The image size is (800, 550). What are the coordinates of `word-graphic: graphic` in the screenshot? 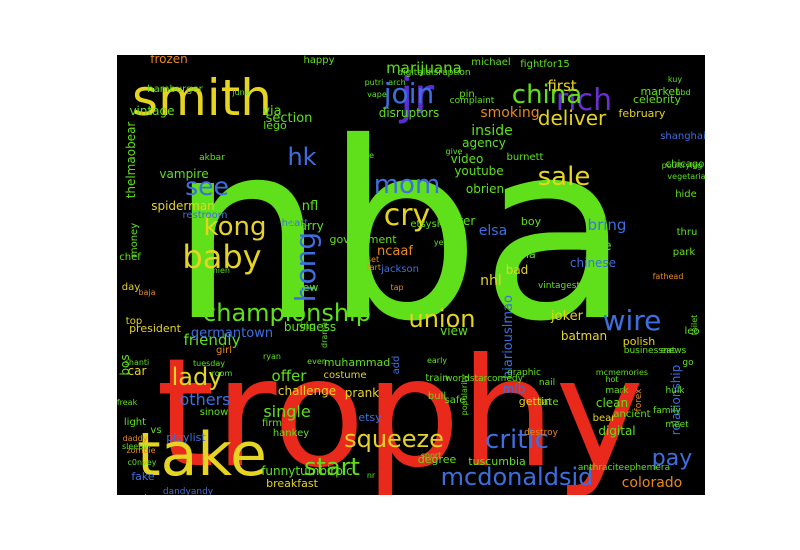 It's located at (524, 373).